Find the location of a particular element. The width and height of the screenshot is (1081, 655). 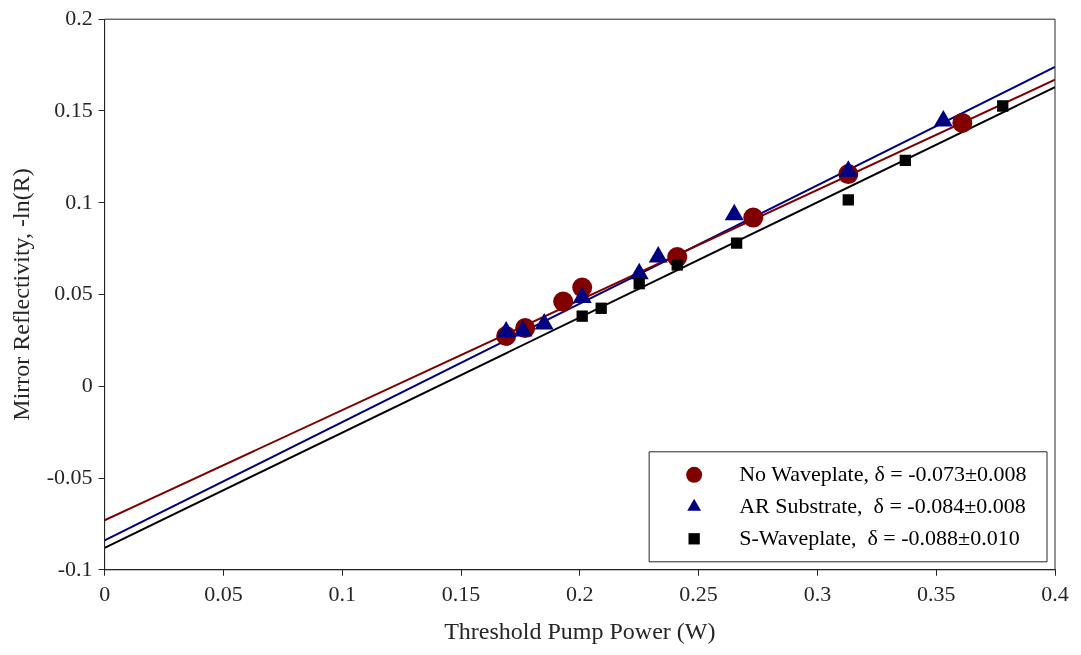

legend-label: AR Substrate, δ = -0.084±0.008 is located at coordinates (882, 505).